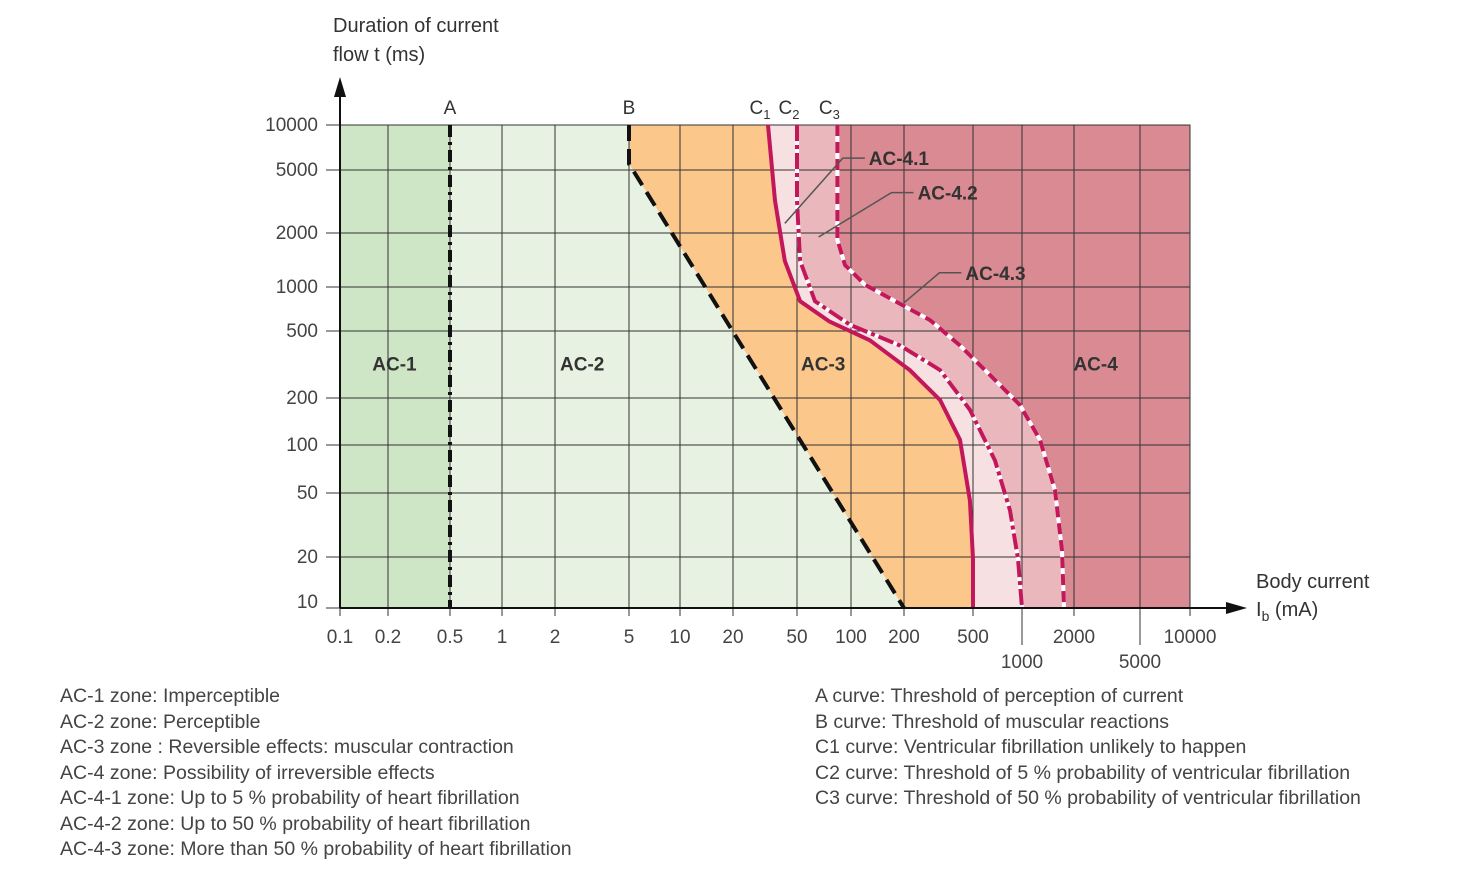  Describe the element at coordinates (796, 637) in the screenshot. I see `x-tick-label: 50` at that location.